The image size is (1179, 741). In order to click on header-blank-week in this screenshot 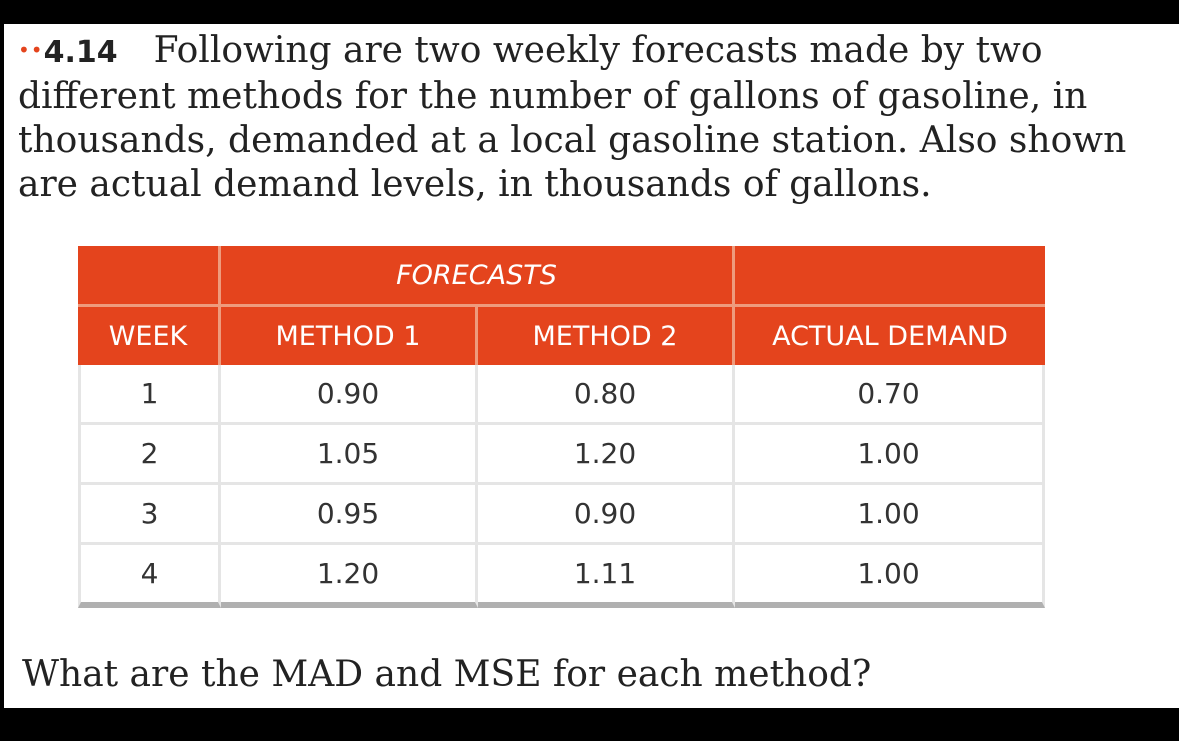, I will do `click(149, 276)`.